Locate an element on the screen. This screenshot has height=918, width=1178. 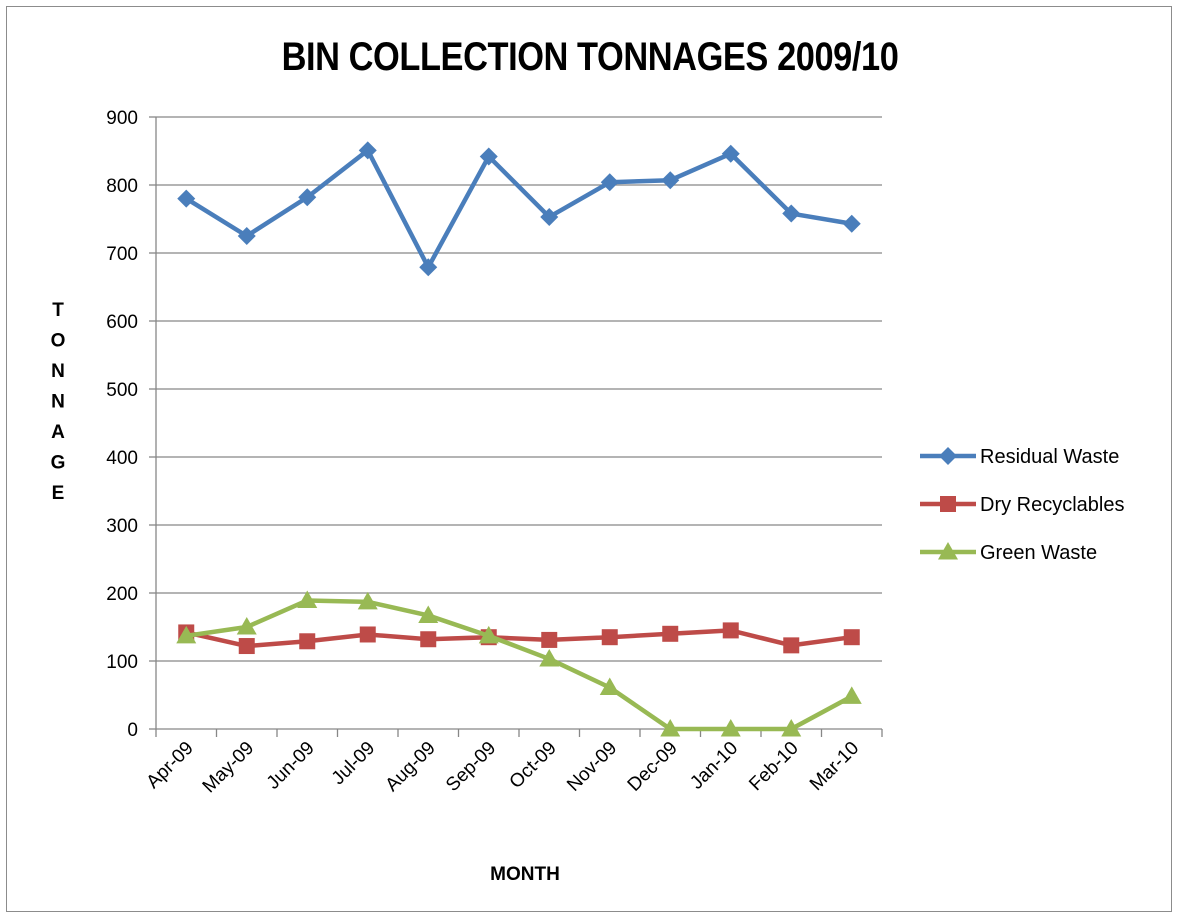
x-tick-label: Apr-09 is located at coordinates (170, 765).